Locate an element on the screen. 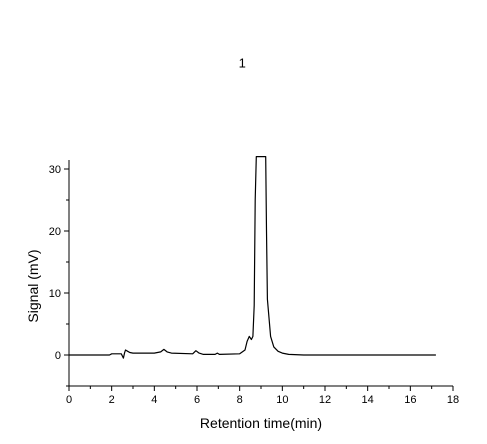  y-tick-label: 20 is located at coordinates (55, 232).